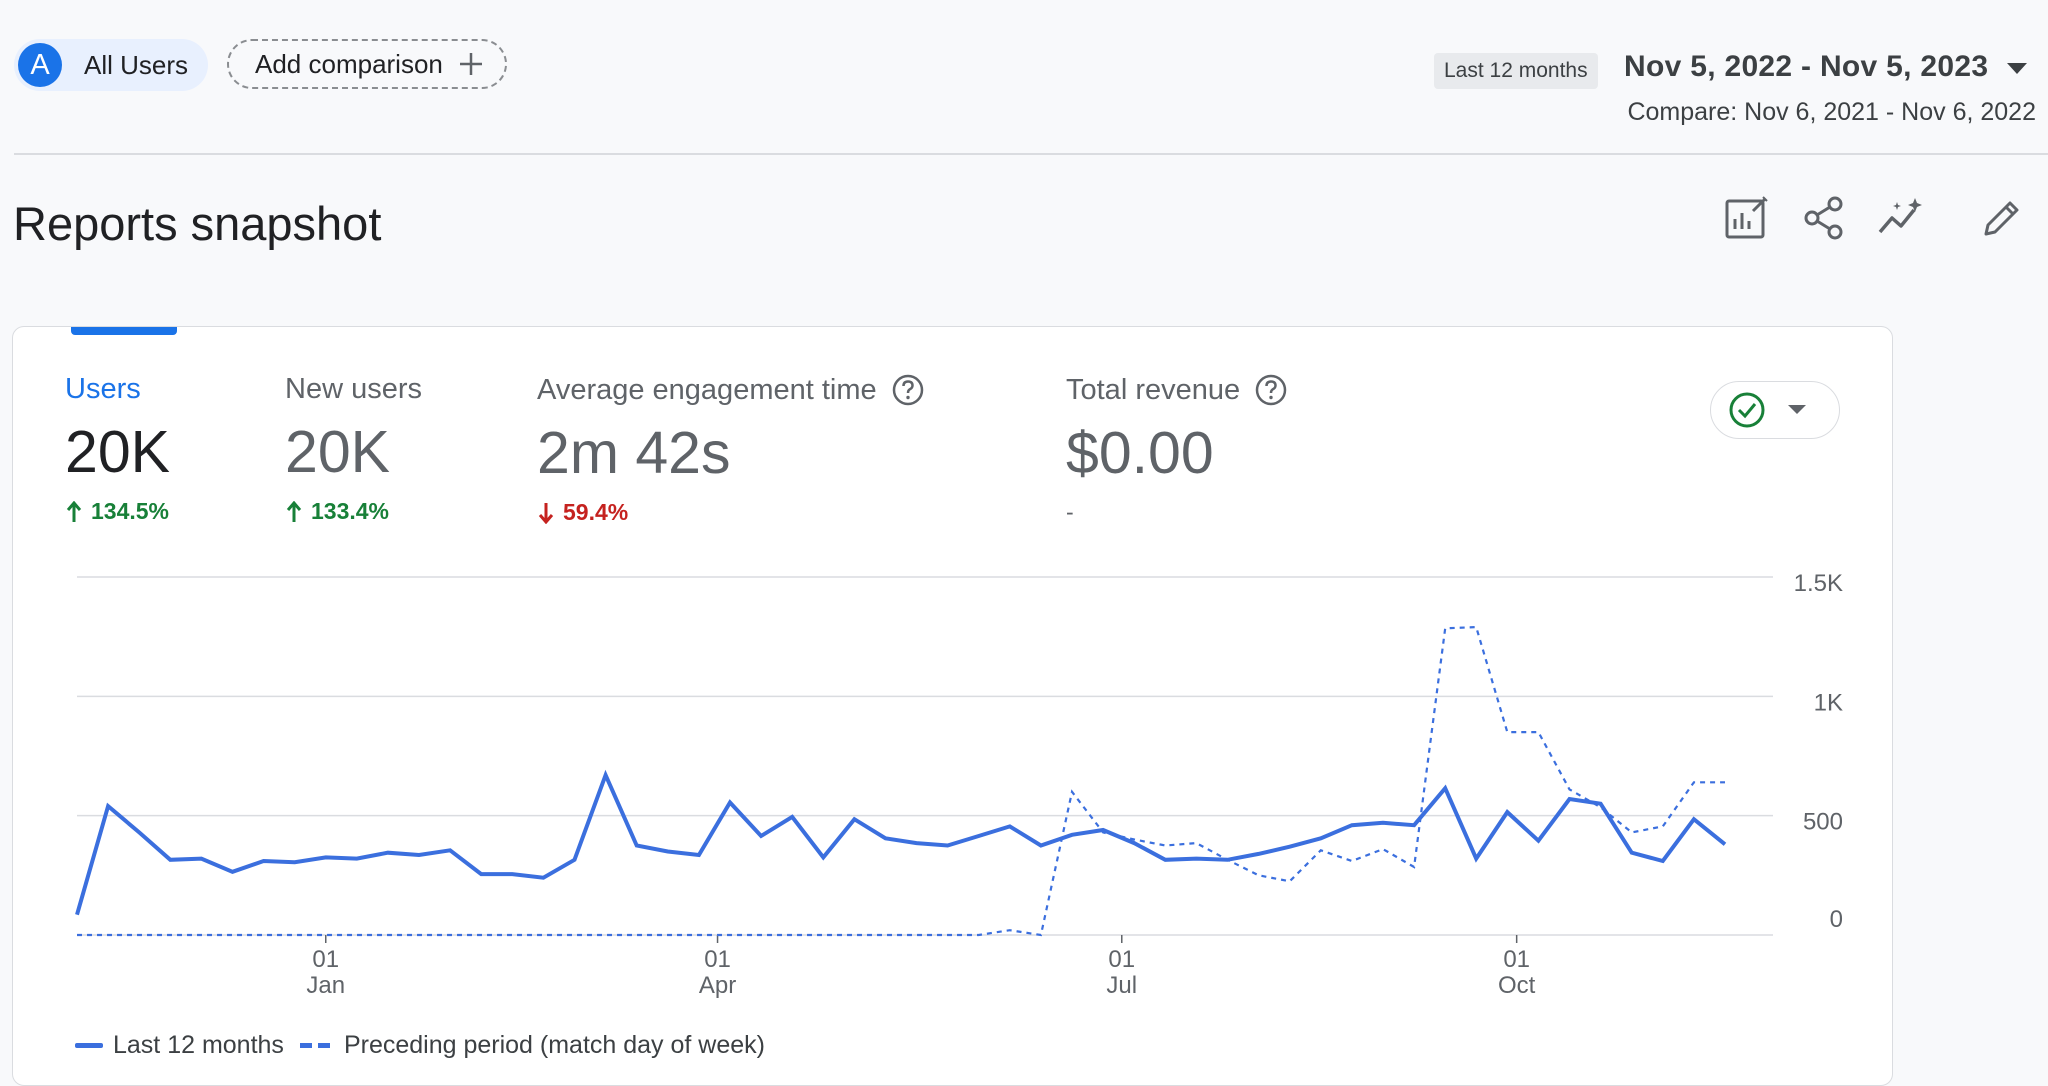  I want to click on share-icon, so click(1823, 218).